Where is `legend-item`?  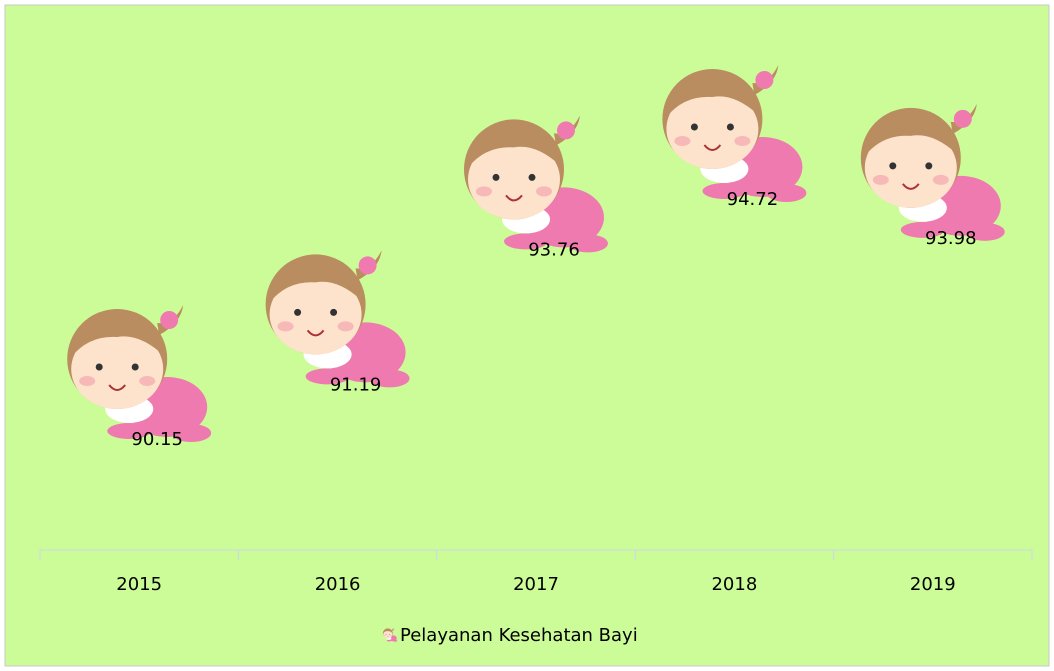 legend-item is located at coordinates (390, 635).